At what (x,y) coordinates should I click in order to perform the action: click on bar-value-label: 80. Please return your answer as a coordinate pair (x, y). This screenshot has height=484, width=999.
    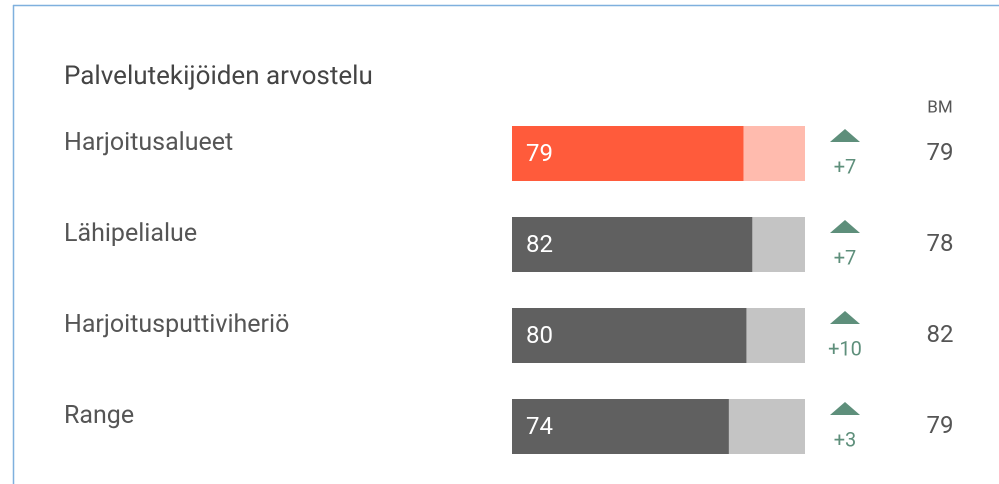
    Looking at the image, I should click on (539, 335).